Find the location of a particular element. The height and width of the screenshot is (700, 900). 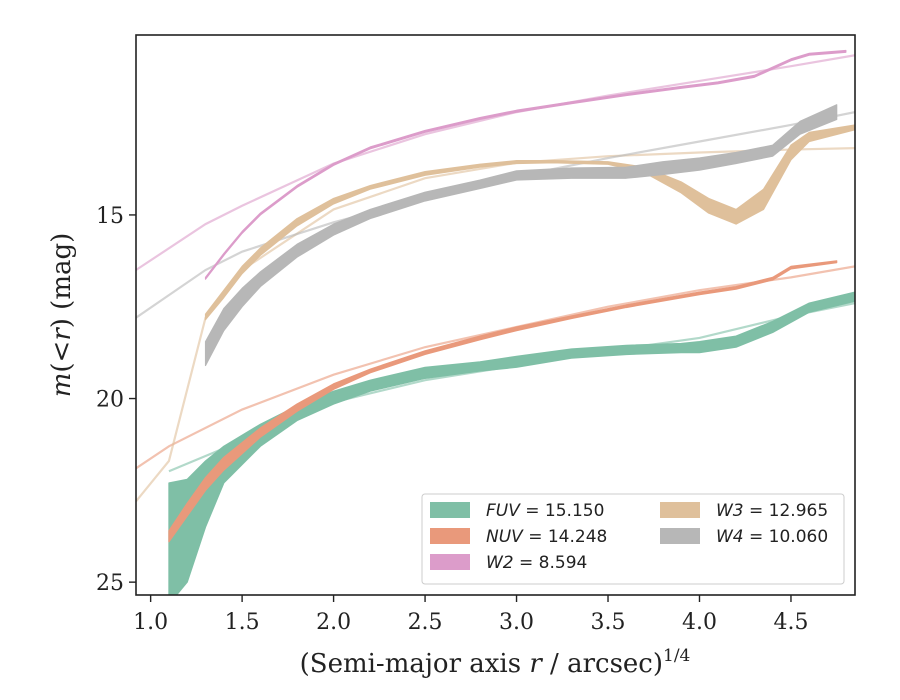

x-tick-label: 1.0 is located at coordinates (150, 622).